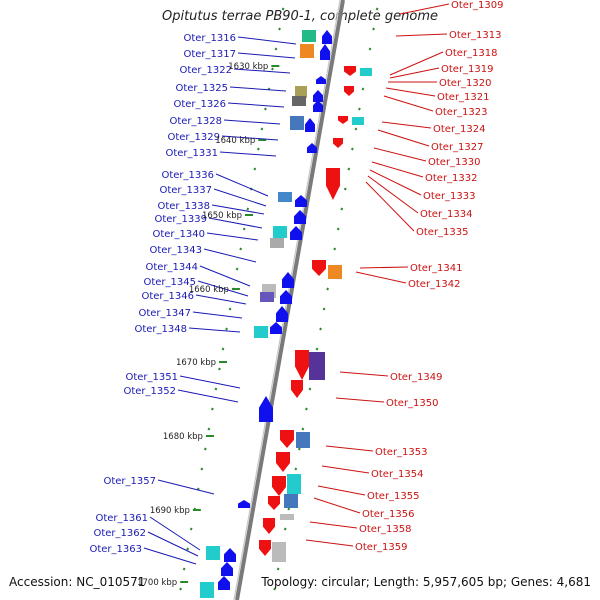 The image size is (600, 600). What do you see at coordinates (183, 206) in the screenshot?
I see `forward-gene-label: Oter_1338` at bounding box center [183, 206].